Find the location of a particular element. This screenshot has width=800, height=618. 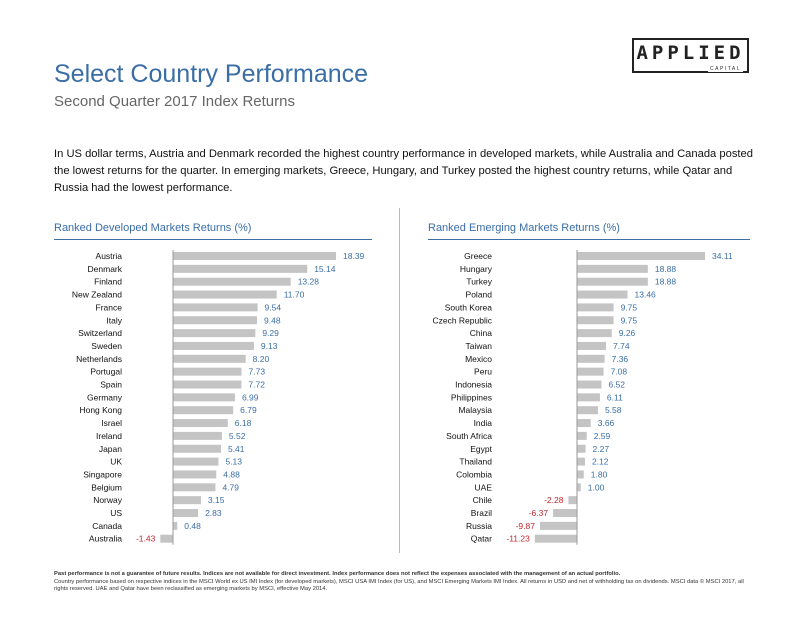

value-label: 11.70 is located at coordinates (294, 295).